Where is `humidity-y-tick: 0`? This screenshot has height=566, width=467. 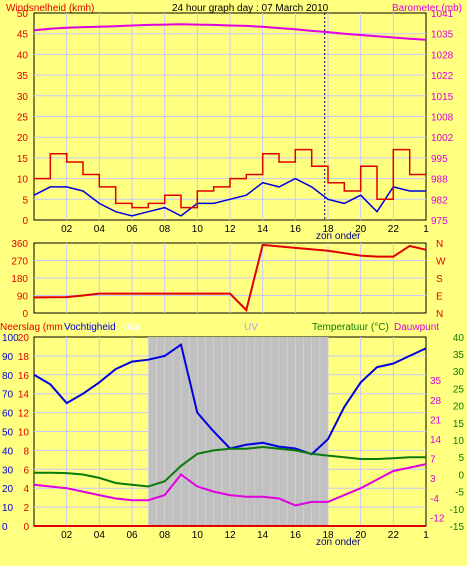 humidity-y-tick: 0 is located at coordinates (5, 527).